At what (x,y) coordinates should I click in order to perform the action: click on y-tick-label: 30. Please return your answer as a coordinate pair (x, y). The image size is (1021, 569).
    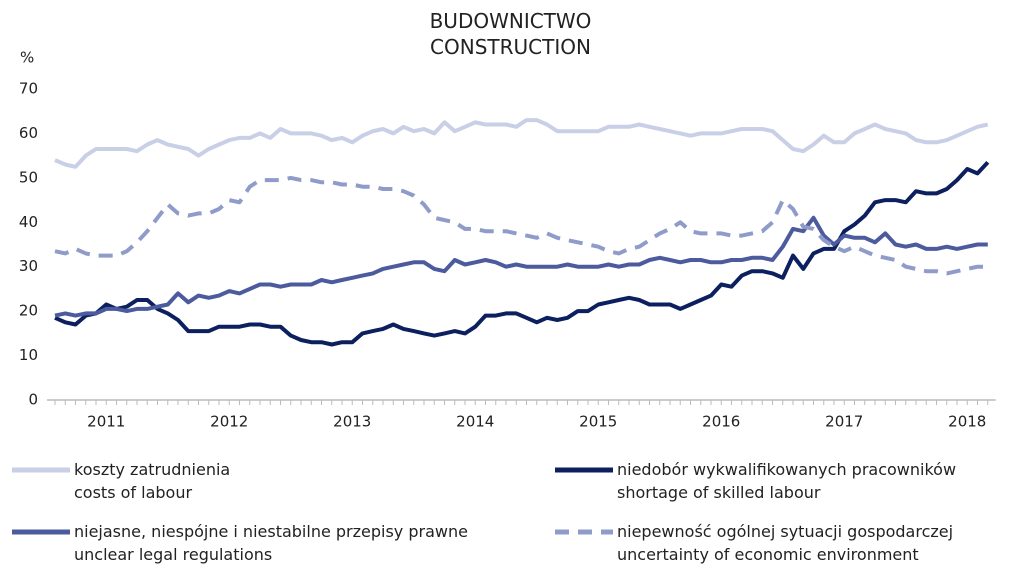
    Looking at the image, I should click on (28, 266).